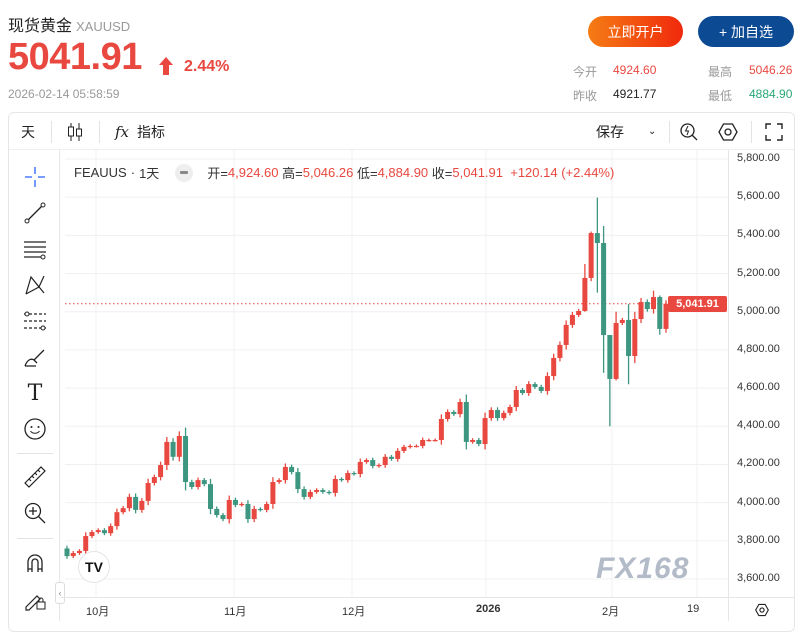 This screenshot has height=632, width=803. I want to click on price-tick-label: 5,600.00, so click(758, 196).